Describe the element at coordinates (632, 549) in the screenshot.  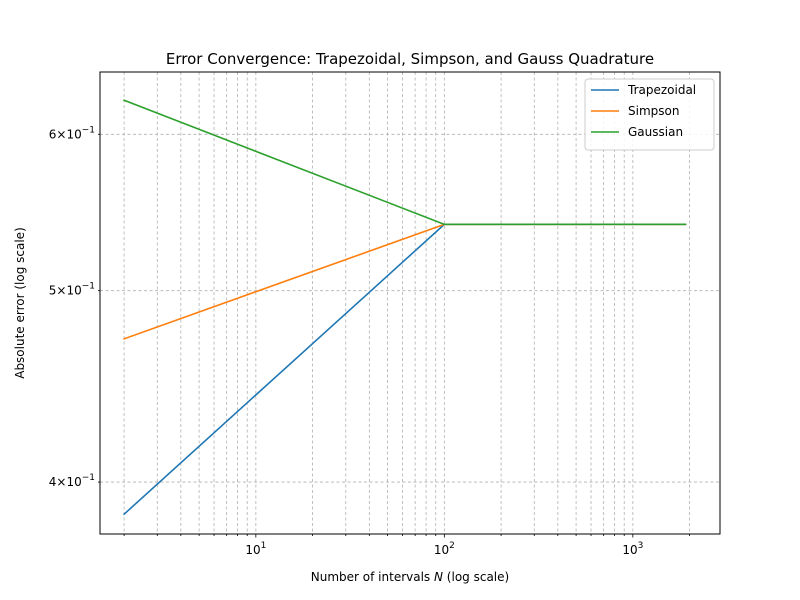
I see `x-tick-label: 10³` at that location.